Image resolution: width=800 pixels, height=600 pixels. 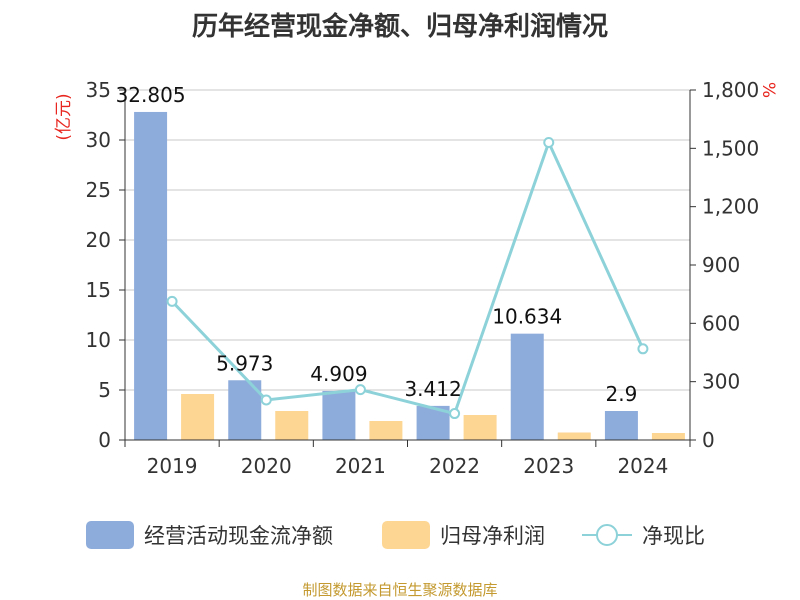 I want to click on data-label: 2.9, so click(x=622, y=394).